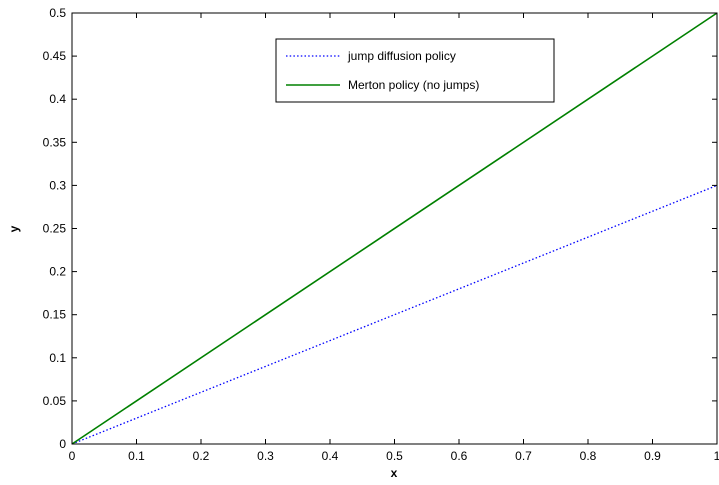  Describe the element at coordinates (588, 456) in the screenshot. I see `x-tick-label: 0.8` at that location.